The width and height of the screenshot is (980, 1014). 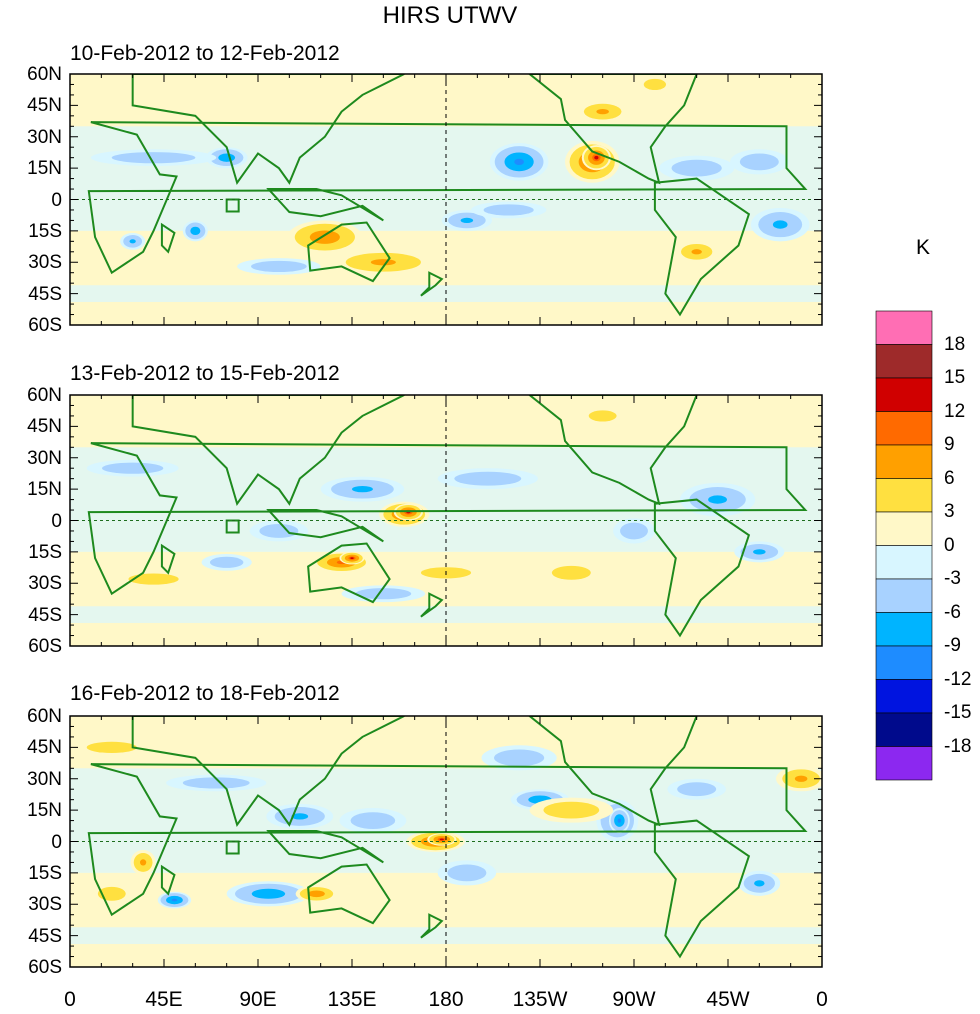 I want to click on colorbar-label: -9, so click(x=952, y=645).